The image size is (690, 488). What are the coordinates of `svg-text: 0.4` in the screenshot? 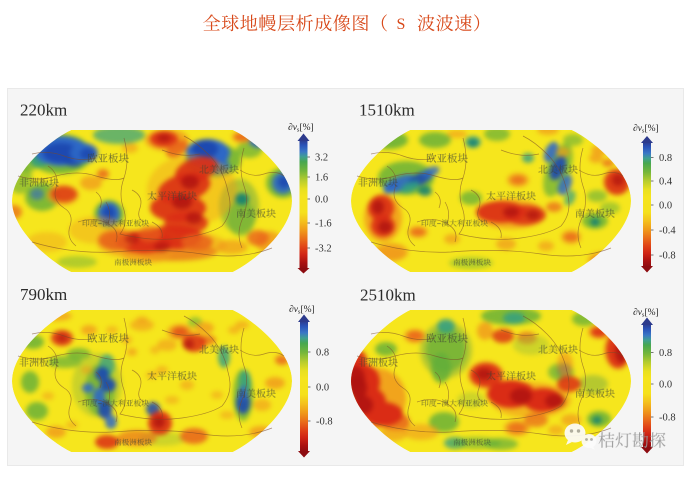 It's located at (666, 182).